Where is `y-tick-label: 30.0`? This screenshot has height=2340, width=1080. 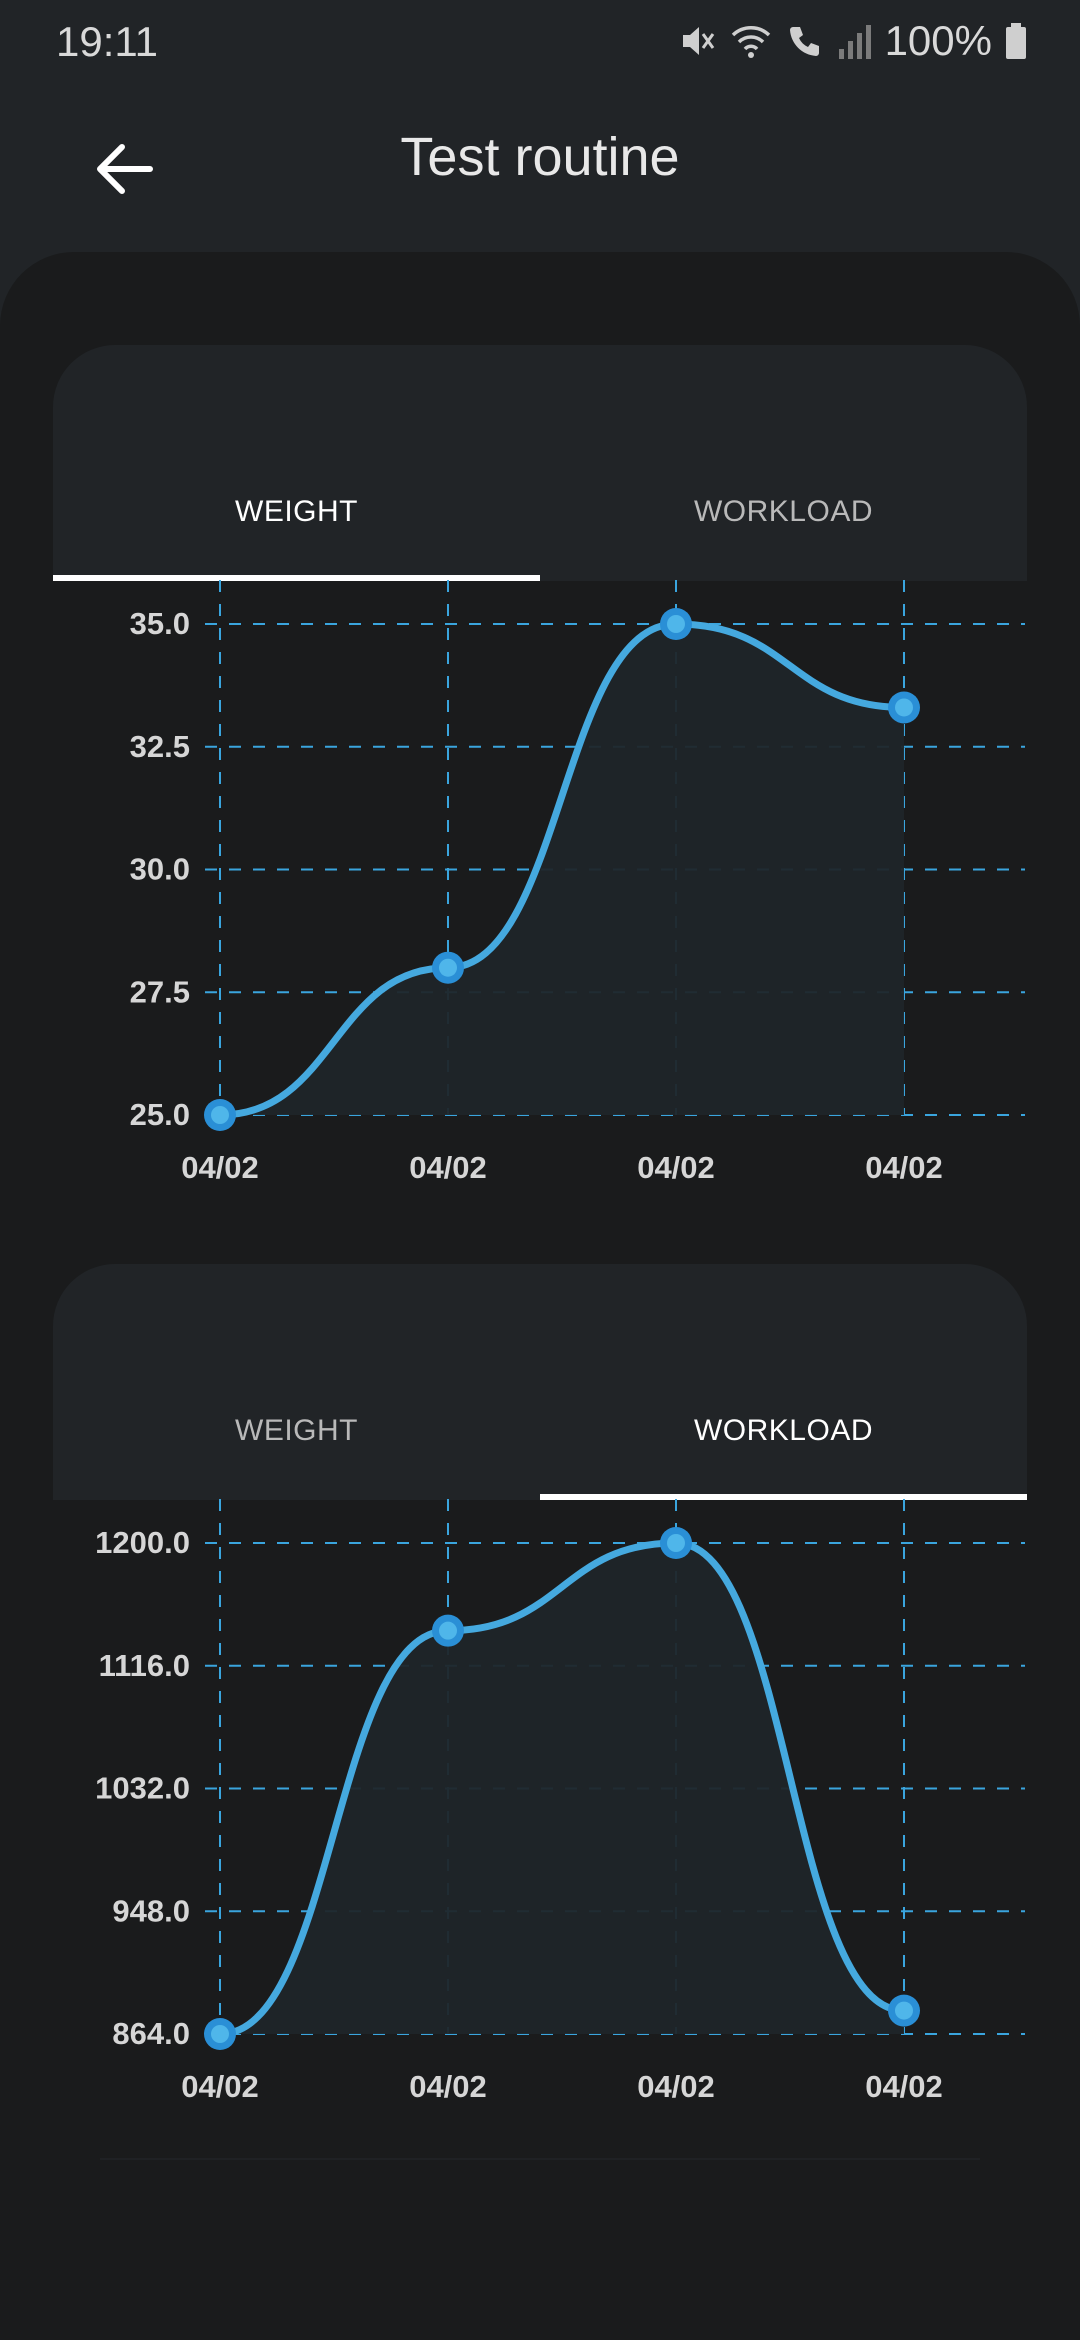
y-tick-label: 30.0 is located at coordinates (160, 869).